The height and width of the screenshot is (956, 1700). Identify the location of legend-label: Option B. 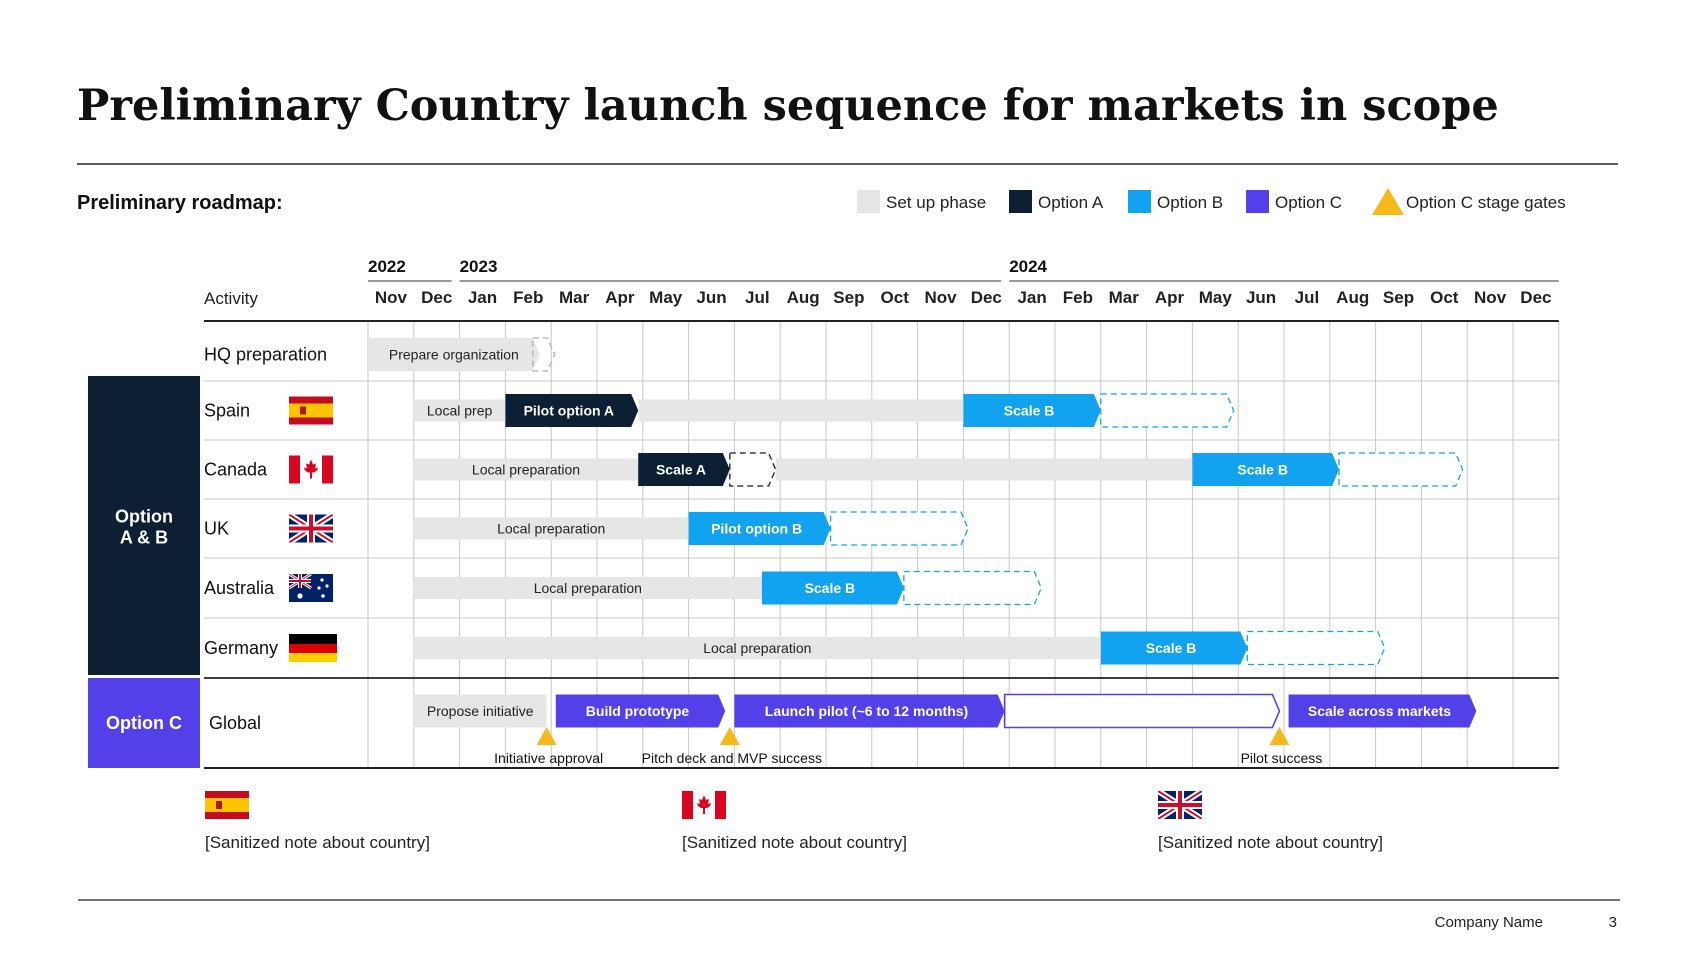
(1190, 202).